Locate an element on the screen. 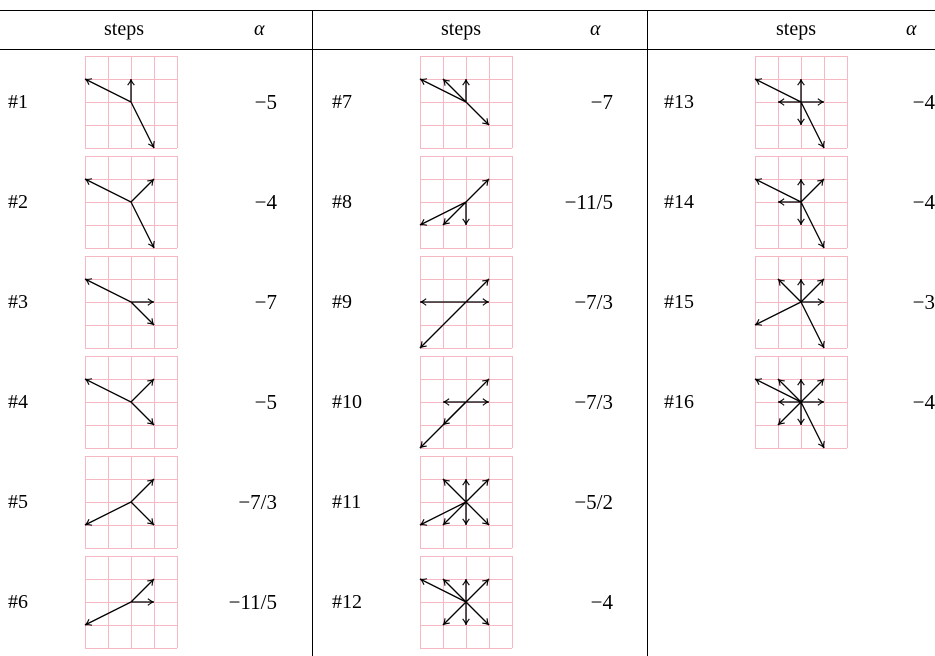  header-steps-1: steps is located at coordinates (124, 29).